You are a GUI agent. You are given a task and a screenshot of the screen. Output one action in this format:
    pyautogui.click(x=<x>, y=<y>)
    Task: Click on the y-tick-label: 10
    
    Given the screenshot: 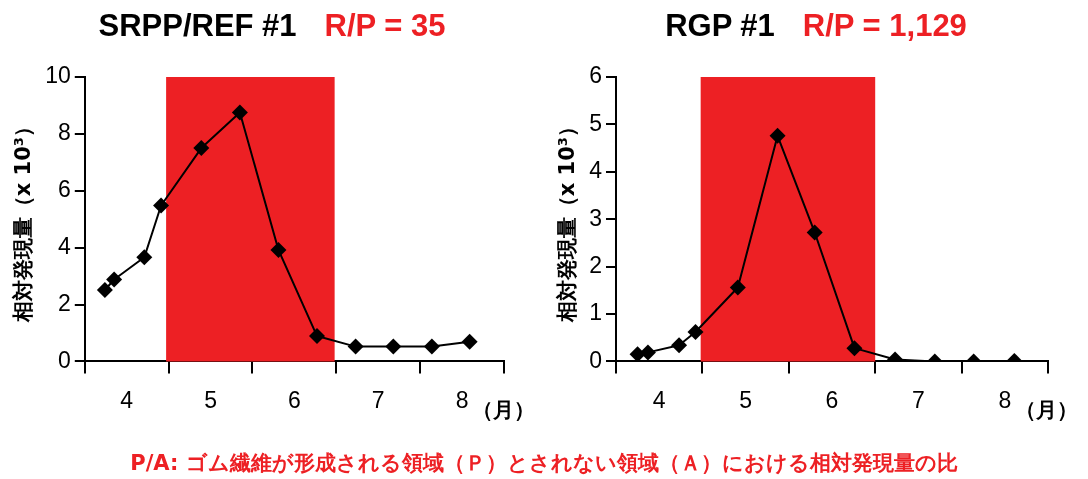 What is the action you would take?
    pyautogui.click(x=58, y=75)
    